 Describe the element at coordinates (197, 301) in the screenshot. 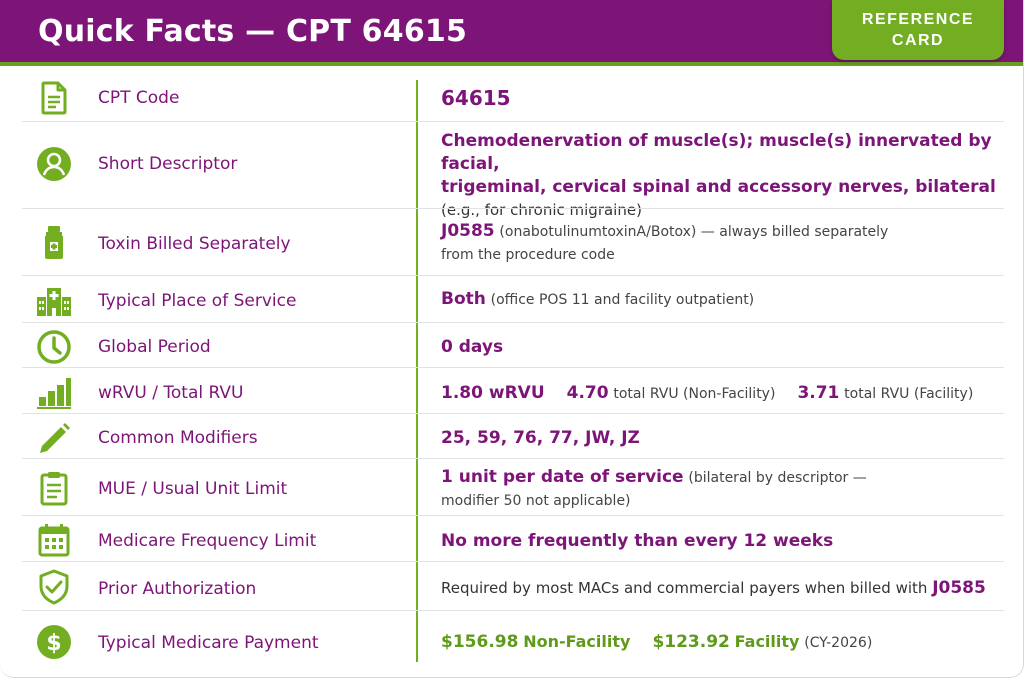

I see `row-label-place-of-service: Typical Place of Service` at that location.